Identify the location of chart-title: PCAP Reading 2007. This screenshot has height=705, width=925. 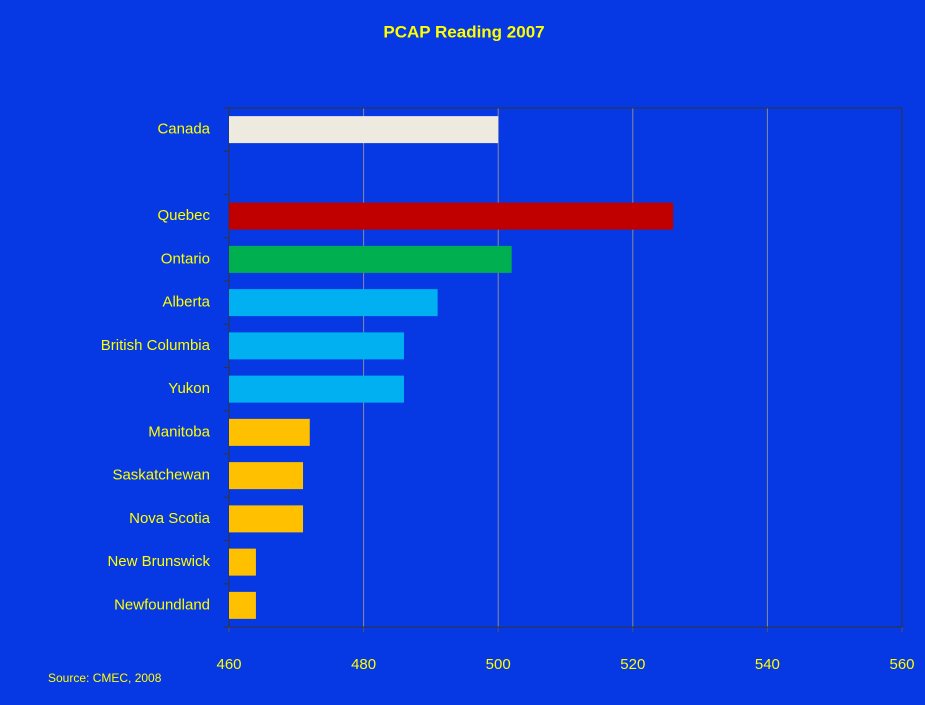
(463, 31).